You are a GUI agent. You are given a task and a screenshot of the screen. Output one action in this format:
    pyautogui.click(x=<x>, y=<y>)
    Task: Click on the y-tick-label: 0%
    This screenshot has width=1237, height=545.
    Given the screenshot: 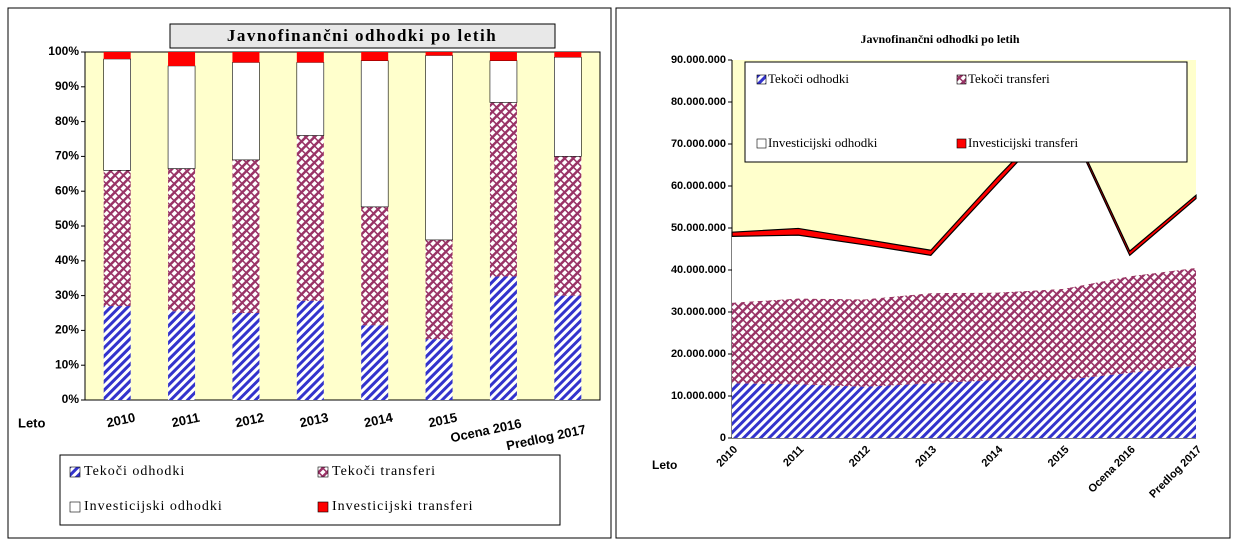 What is the action you would take?
    pyautogui.click(x=71, y=399)
    